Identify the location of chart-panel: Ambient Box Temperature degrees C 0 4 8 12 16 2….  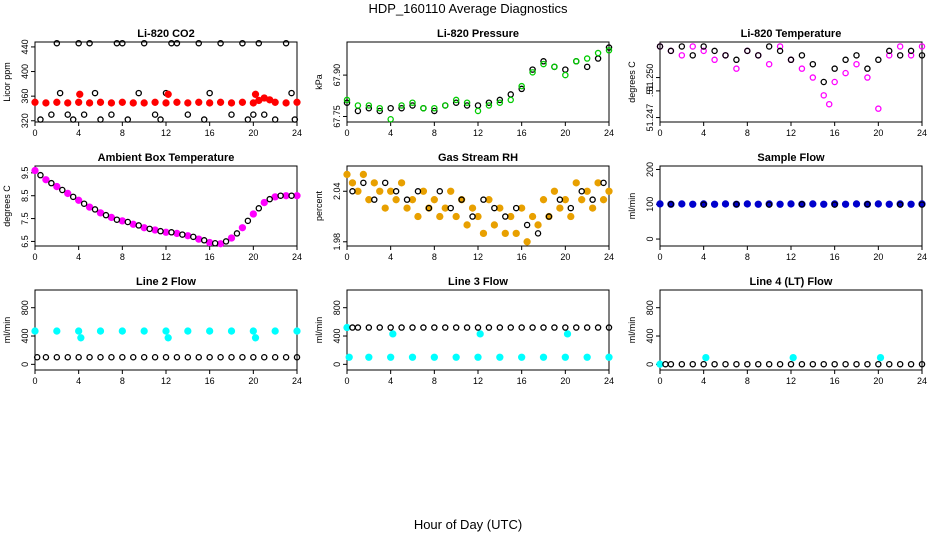
(152, 207).